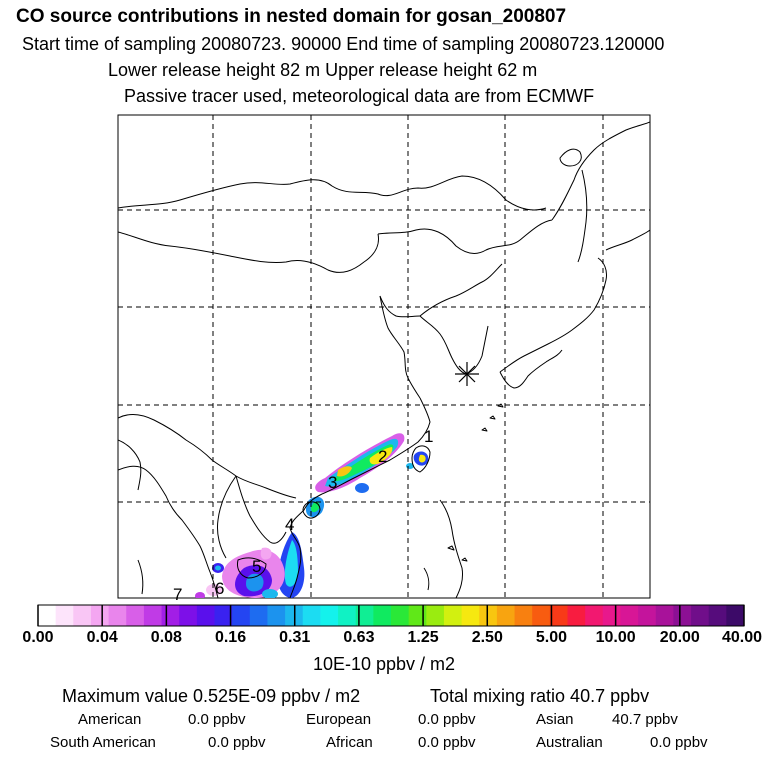 This screenshot has height=768, width=768. I want to click on colorbar-tick-label: 20.00, so click(679, 637).